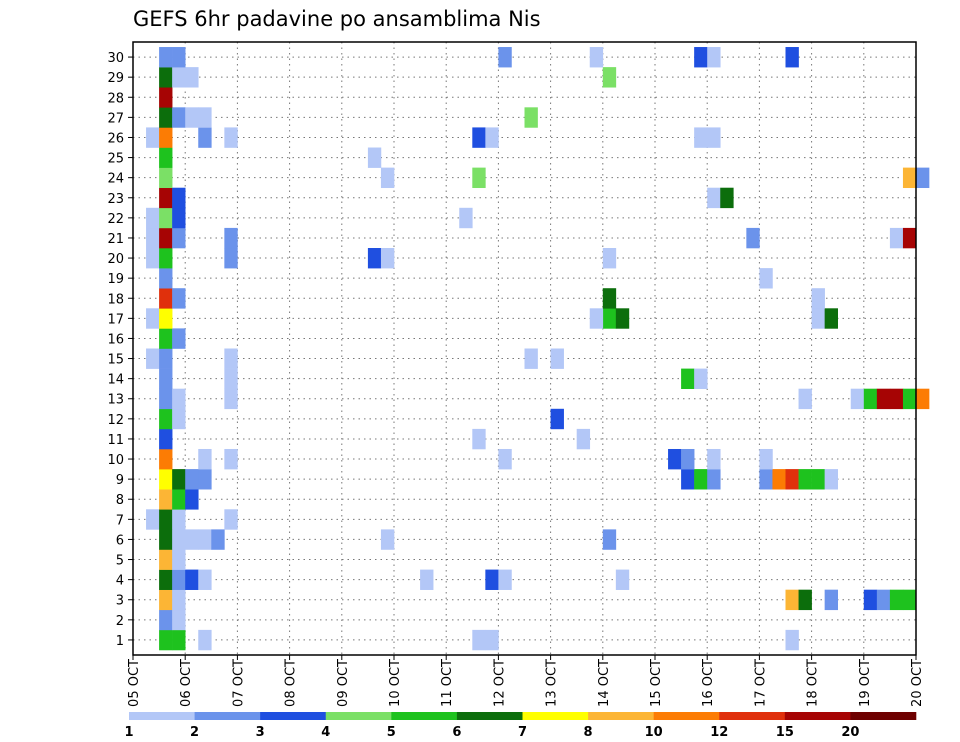  Describe the element at coordinates (865, 683) in the screenshot. I see `x-tick-label: 19 OCT` at that location.